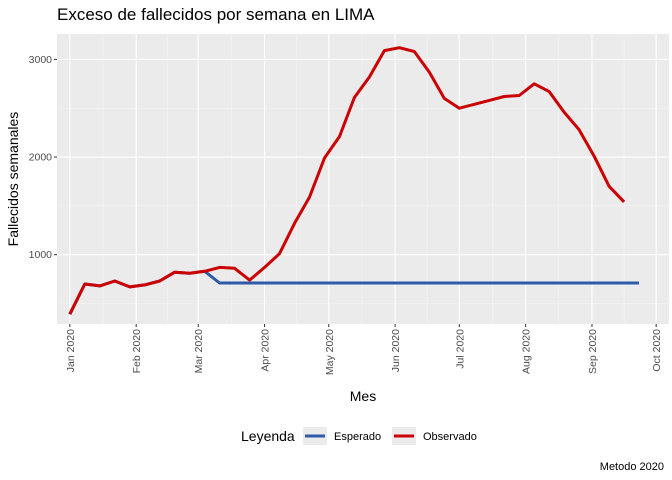  Describe the element at coordinates (268, 436) in the screenshot. I see `legend-title: Leyenda` at that location.